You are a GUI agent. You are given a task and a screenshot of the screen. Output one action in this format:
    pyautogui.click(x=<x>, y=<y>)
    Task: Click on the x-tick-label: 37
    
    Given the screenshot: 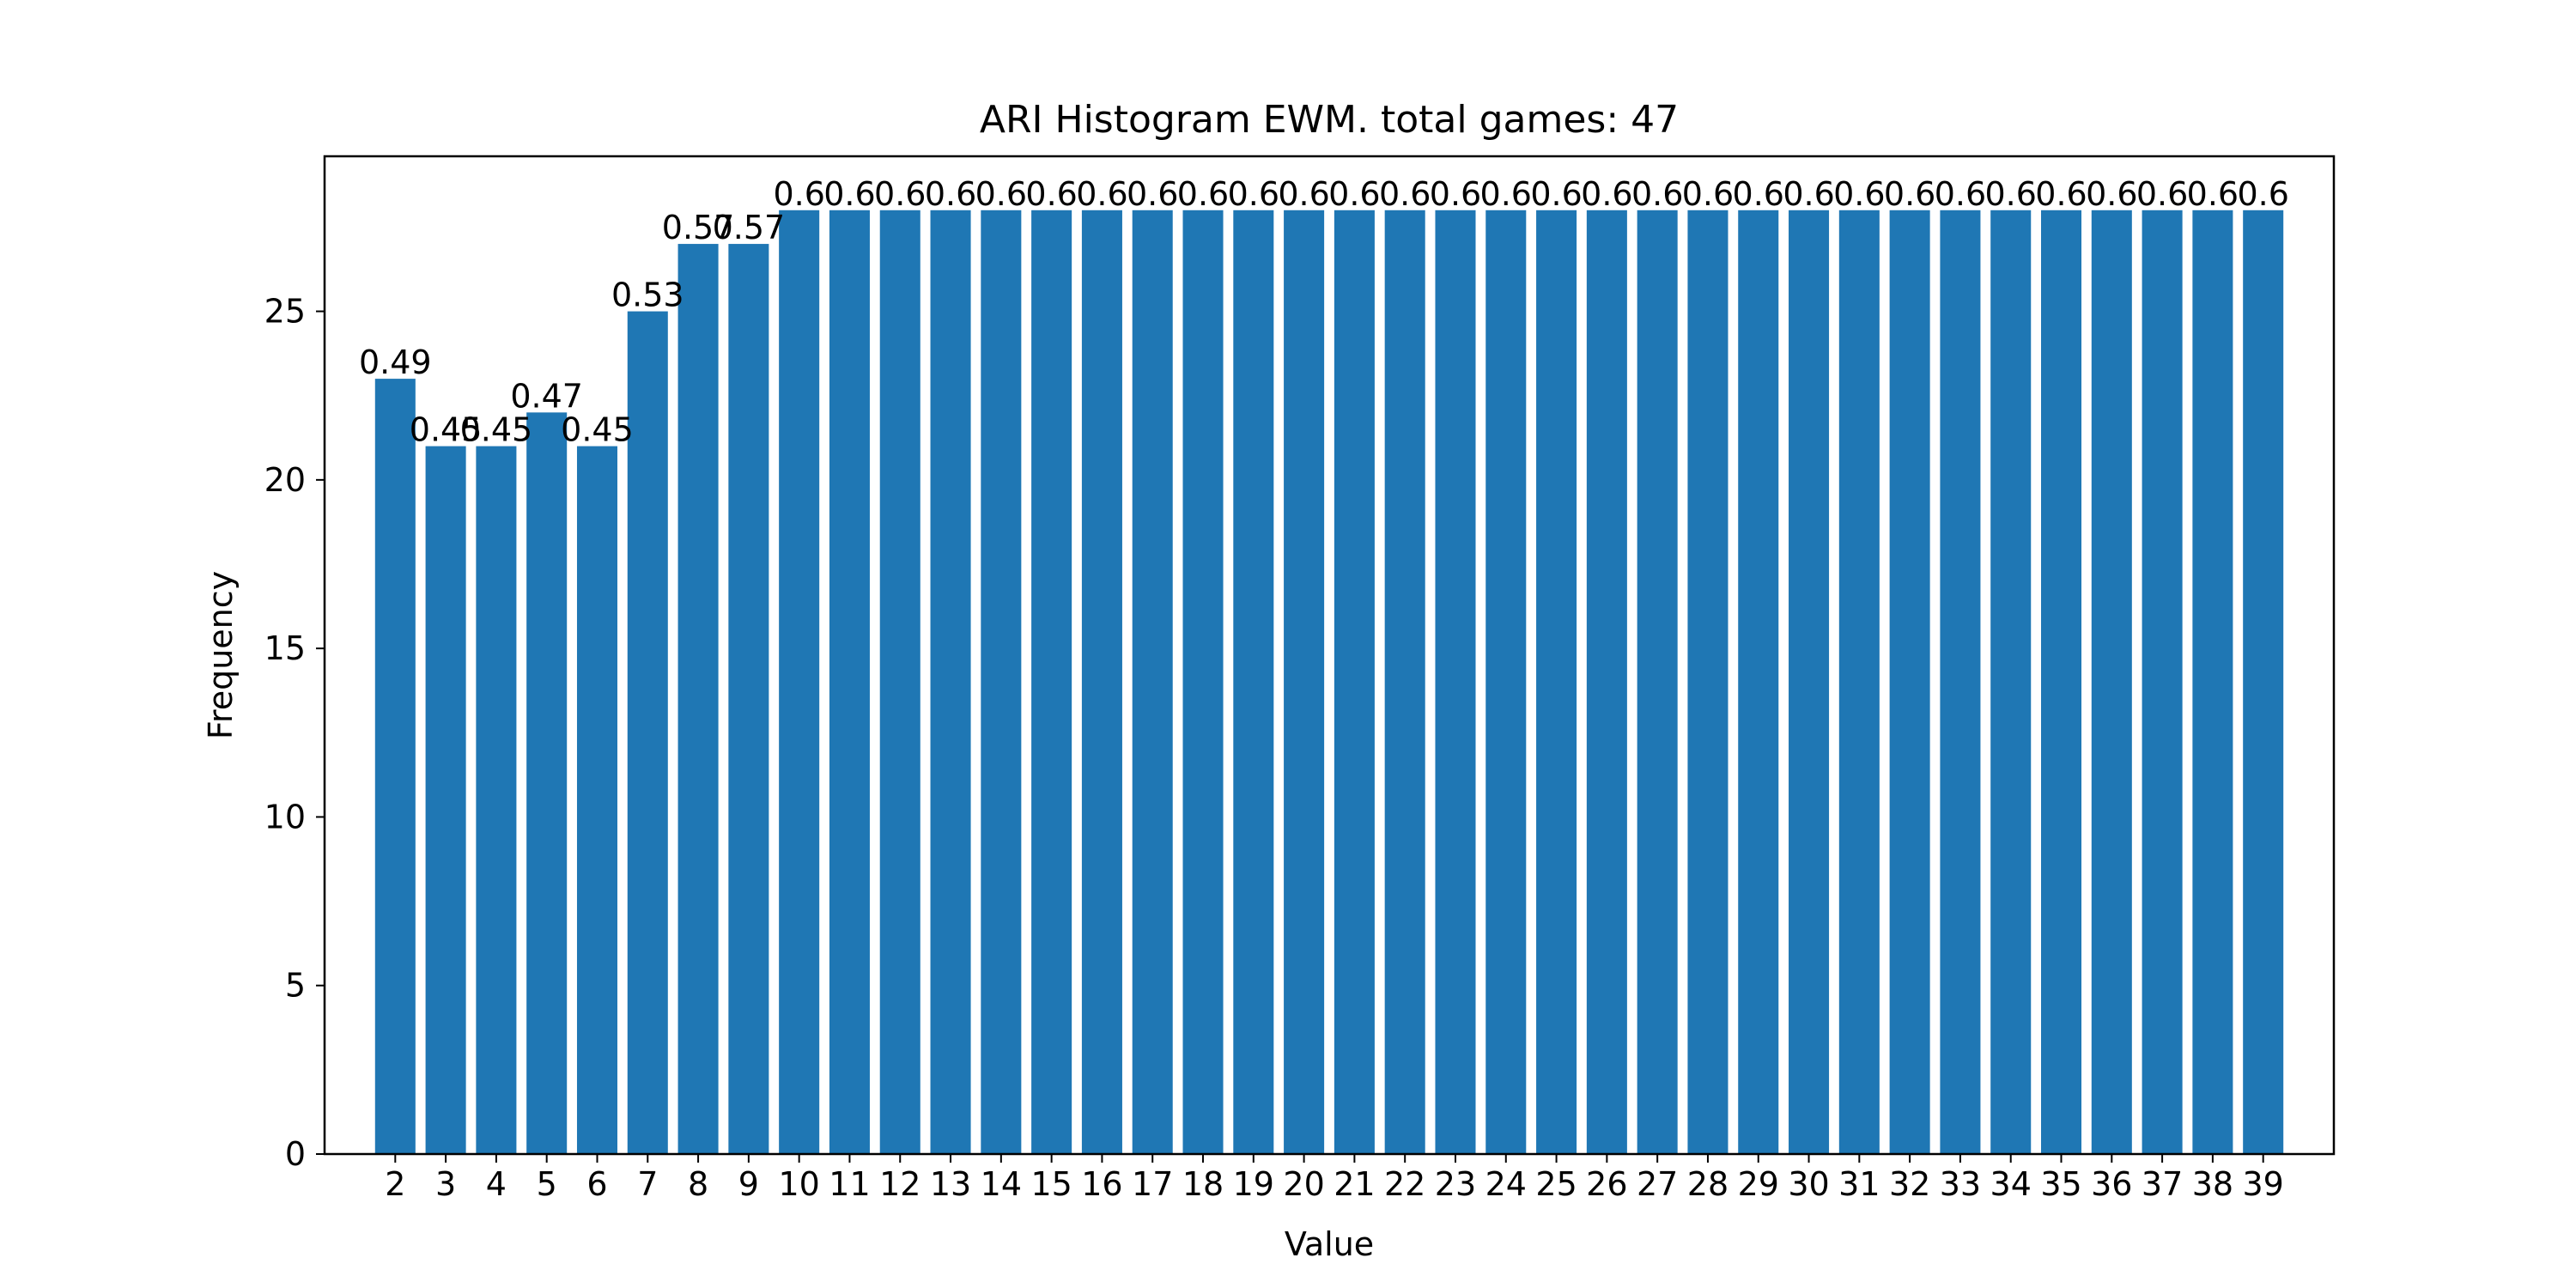 What is the action you would take?
    pyautogui.click(x=2163, y=1184)
    